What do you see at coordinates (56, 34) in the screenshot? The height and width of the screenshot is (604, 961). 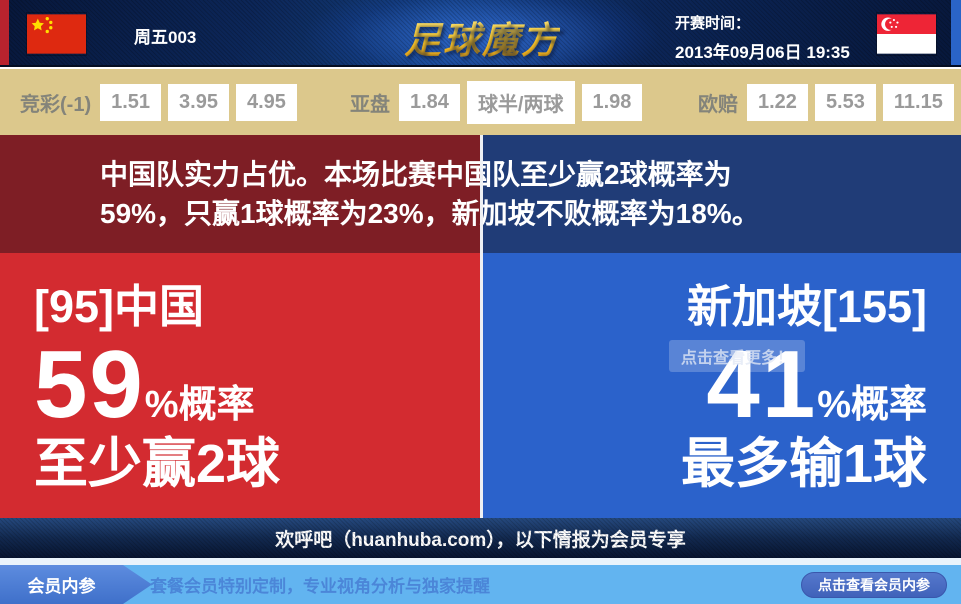 I see `china-flag-icon` at bounding box center [56, 34].